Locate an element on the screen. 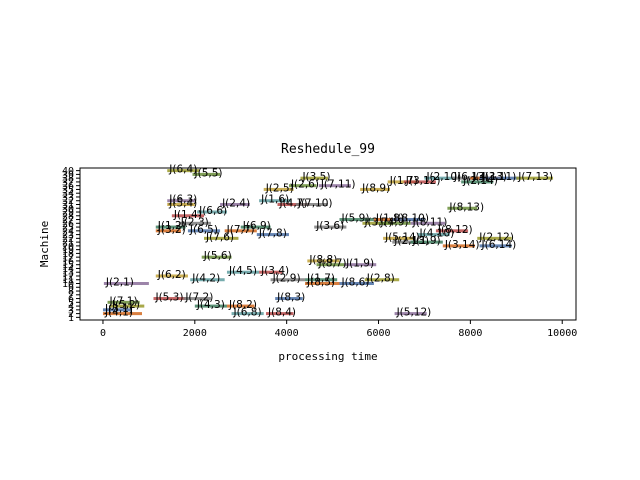  gantt-bar-label: J(7,10) is located at coordinates (315, 203).